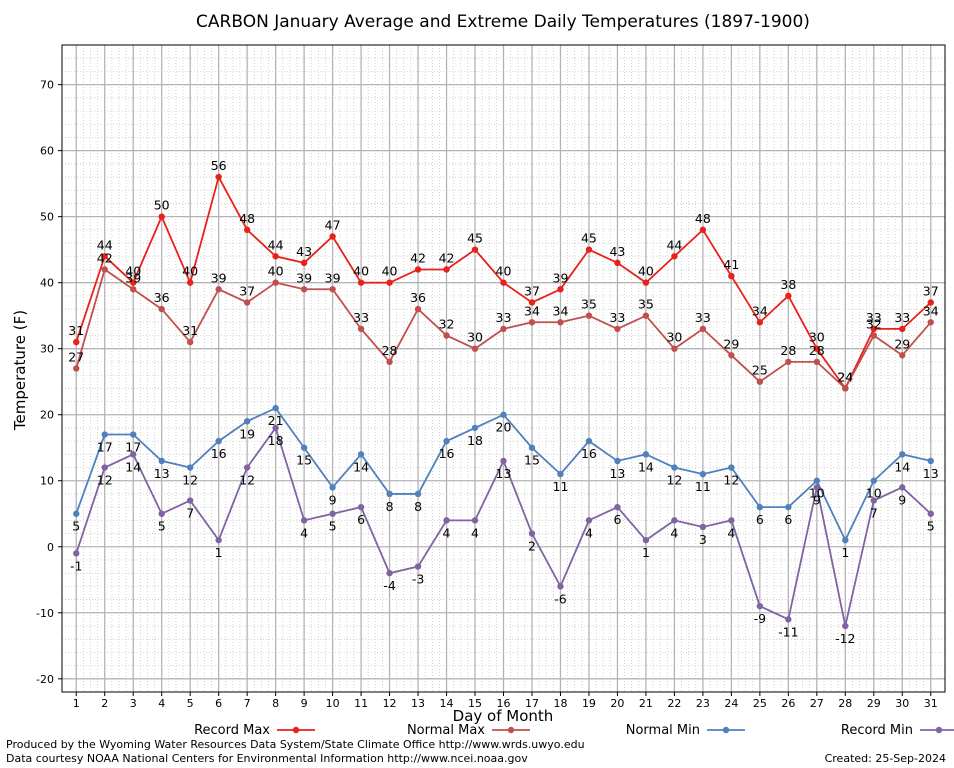  Describe the element at coordinates (133, 466) in the screenshot. I see `record-min-data-label: 14` at that location.